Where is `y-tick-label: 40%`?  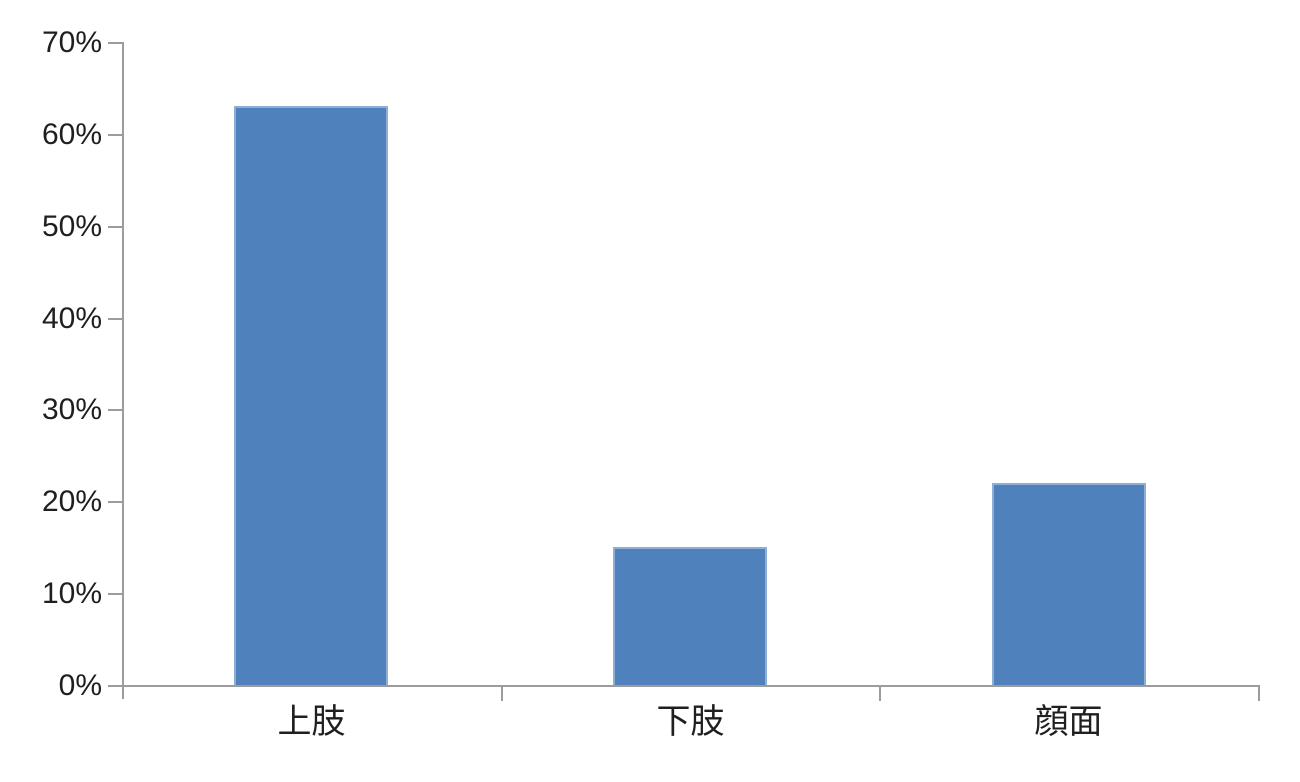 y-tick-label: 40% is located at coordinates (71, 318).